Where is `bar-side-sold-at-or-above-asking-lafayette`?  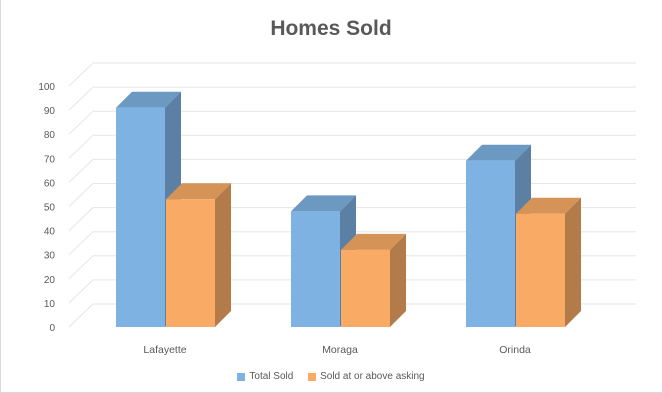 bar-side-sold-at-or-above-asking-lafayette is located at coordinates (223, 255).